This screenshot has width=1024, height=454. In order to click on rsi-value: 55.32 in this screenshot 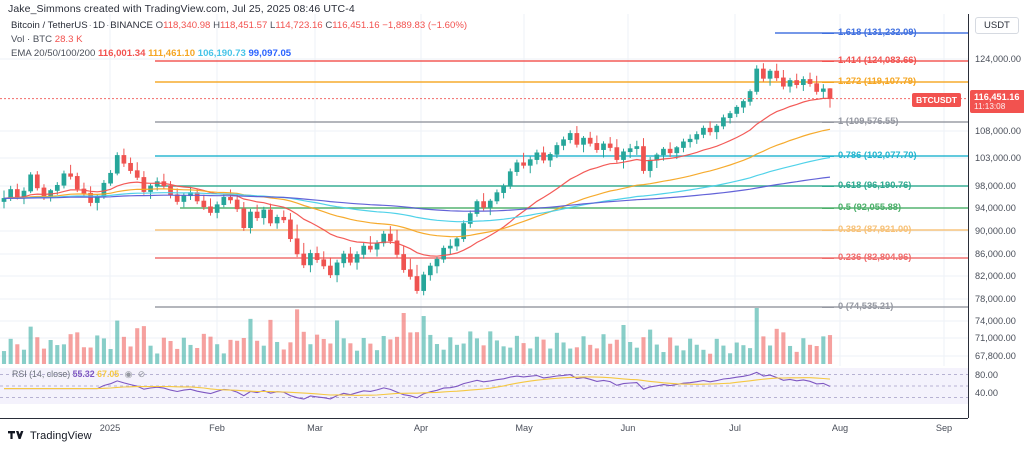, I will do `click(83, 374)`.